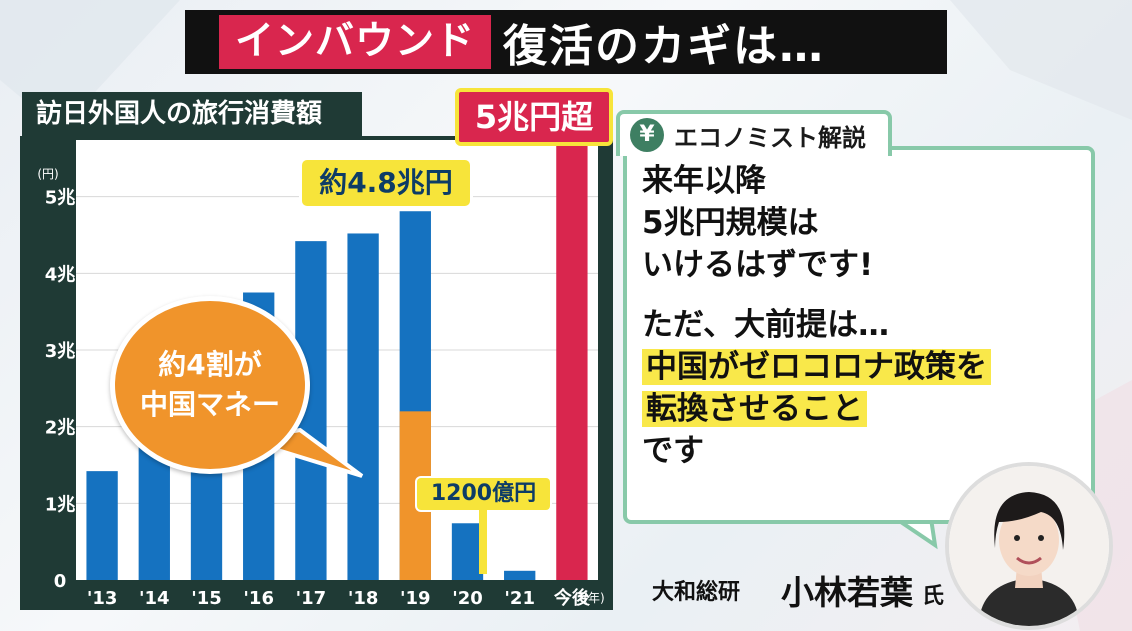 The image size is (1132, 631). I want to click on x-tick-label: '19, so click(415, 598).